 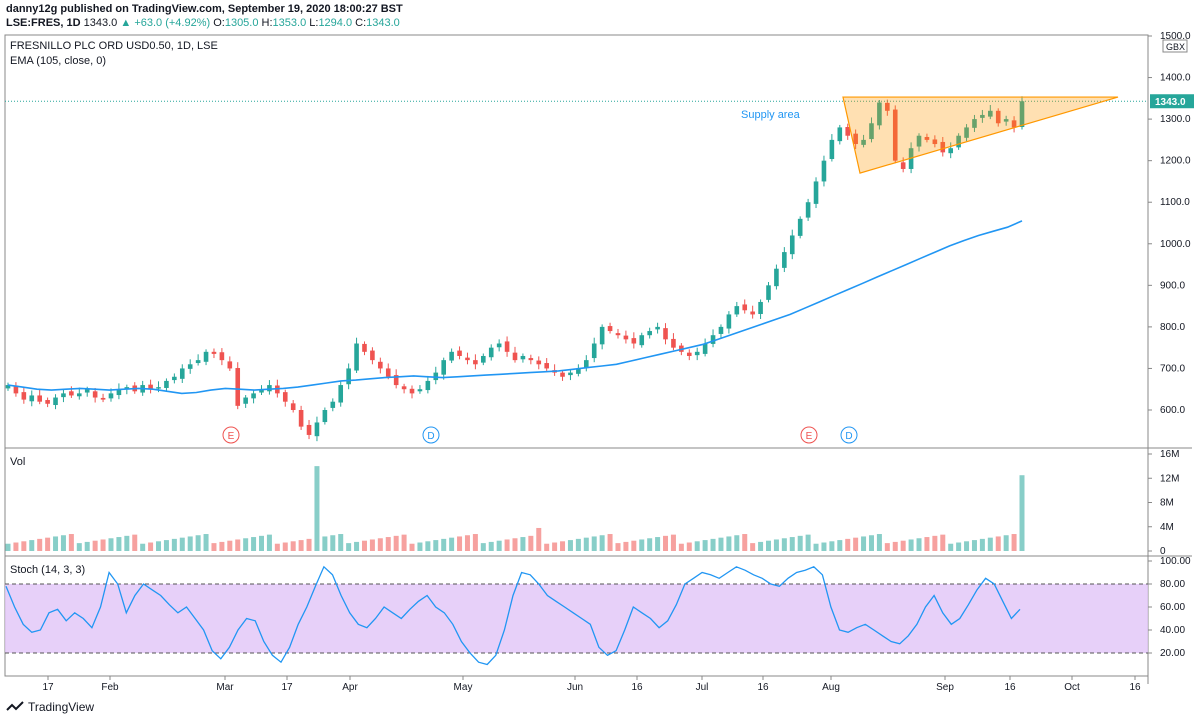 I want to click on stoch-tick-label: 100.00, so click(x=1175, y=561).